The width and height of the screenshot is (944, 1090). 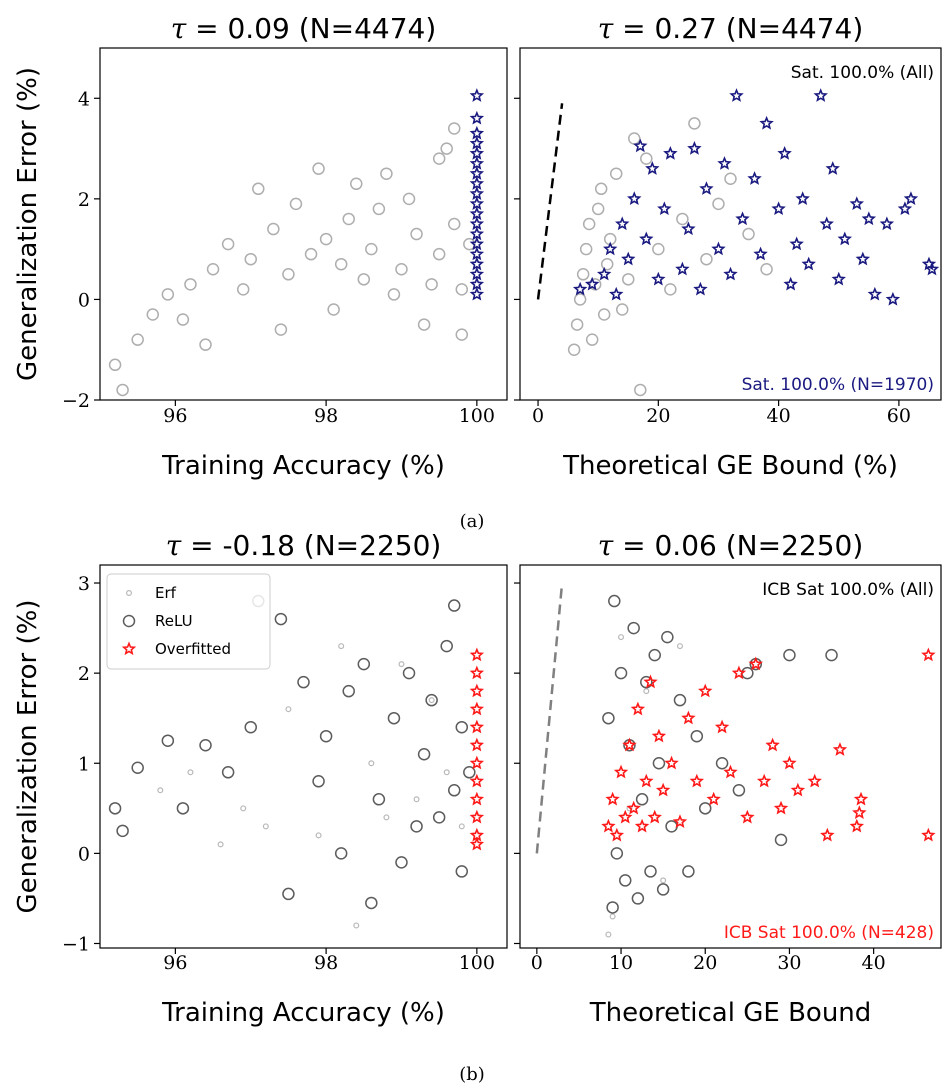 What do you see at coordinates (175, 963) in the screenshot?
I see `x-tick-label: 96` at bounding box center [175, 963].